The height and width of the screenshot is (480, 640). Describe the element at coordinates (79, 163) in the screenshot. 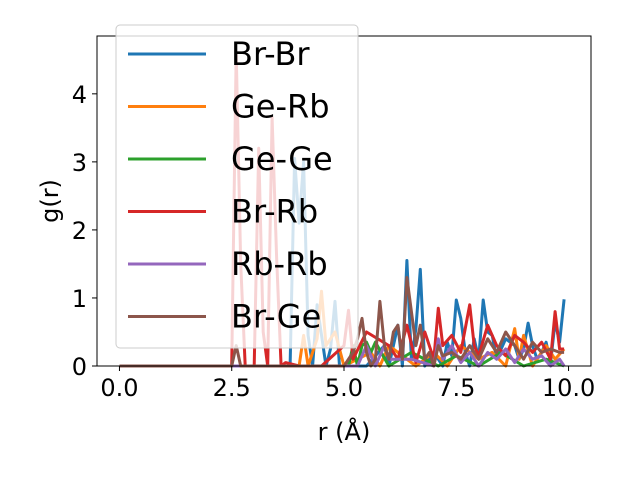

I see `y-tick-label: 3` at that location.